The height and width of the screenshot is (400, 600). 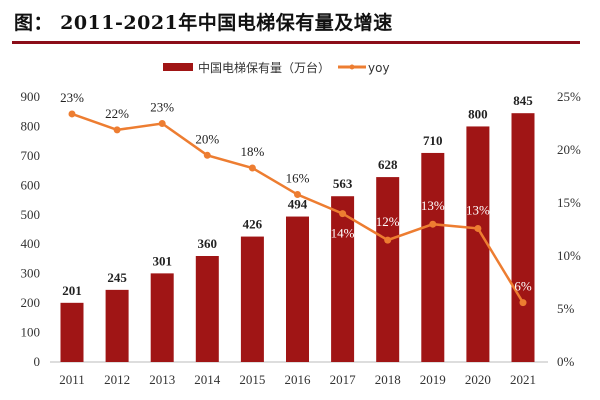 What do you see at coordinates (31, 184) in the screenshot?
I see `y-left-tick-label: 600` at bounding box center [31, 184].